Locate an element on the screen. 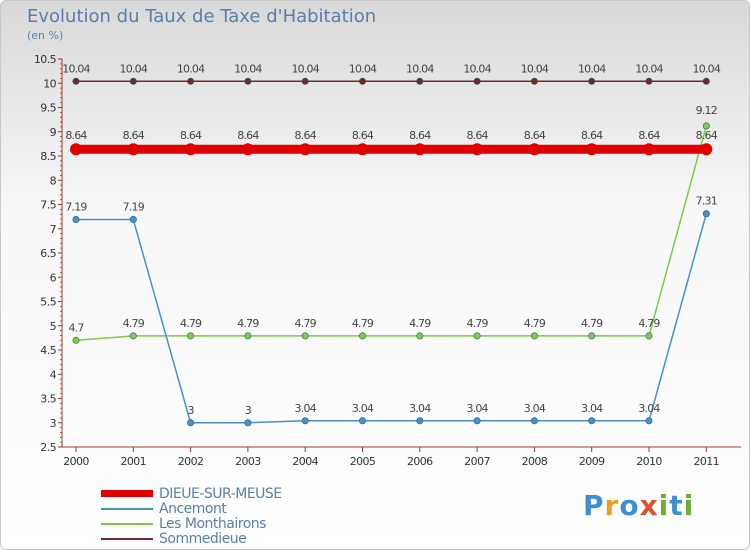 The width and height of the screenshot is (750, 550). logo-letter: o is located at coordinates (629, 505).